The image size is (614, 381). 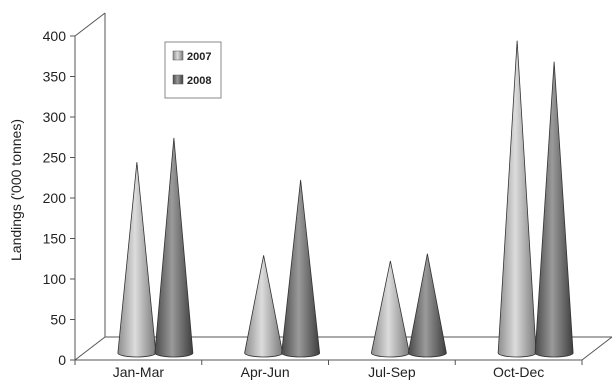 I want to click on x-tick-label: Jan-Mar, so click(x=139, y=372).